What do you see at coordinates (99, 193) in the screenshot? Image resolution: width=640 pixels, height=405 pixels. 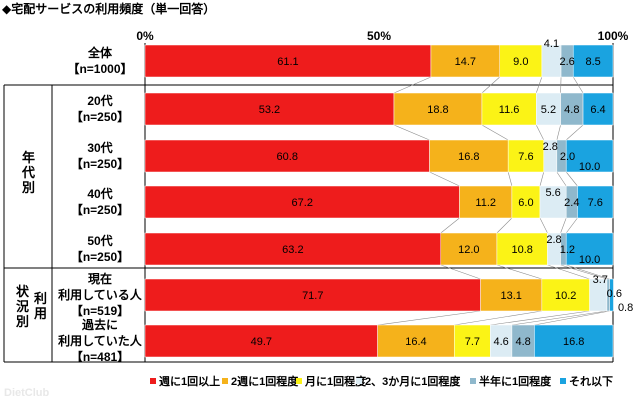 I see `category-label: 40代` at bounding box center [99, 193].